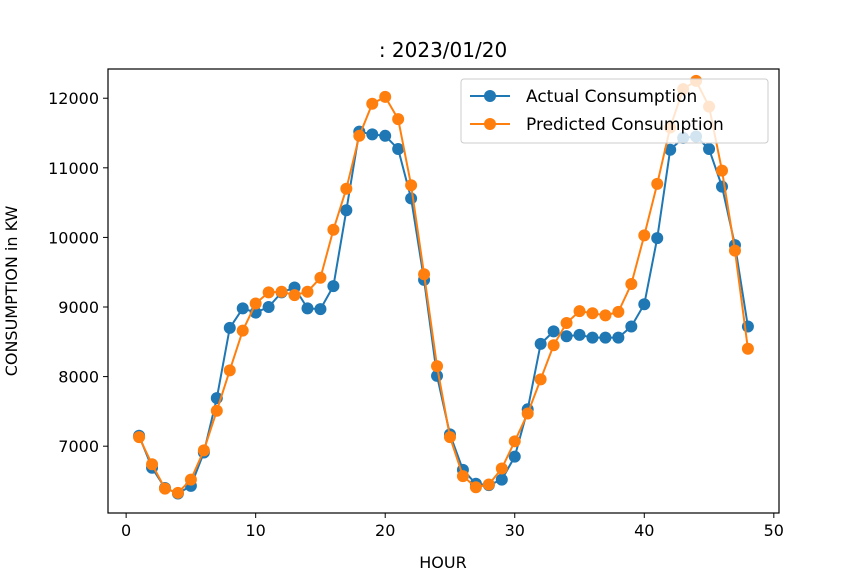 This screenshot has height=576, width=864. Describe the element at coordinates (490, 124) in the screenshot. I see `legend-marker-predicted` at that location.